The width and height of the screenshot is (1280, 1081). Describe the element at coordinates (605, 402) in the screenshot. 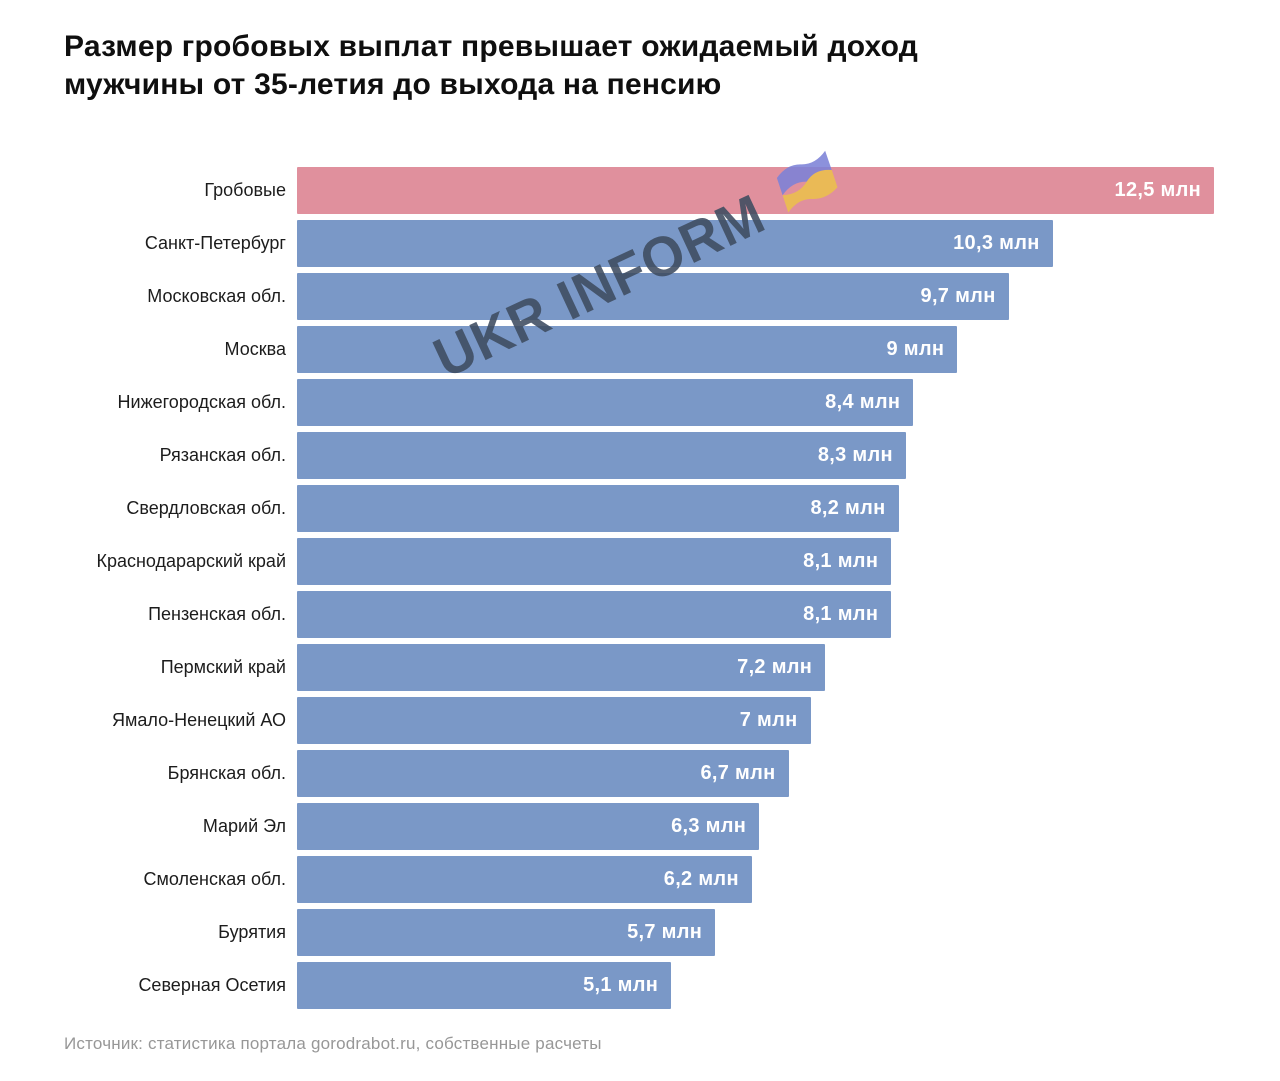

I see `bar: 8,4 млн` at that location.